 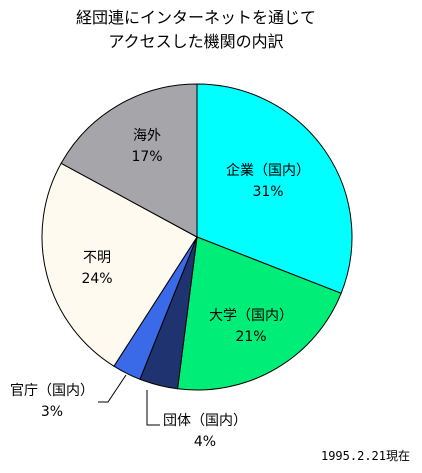 I want to click on slice-value-label: 17%, so click(x=146, y=157).